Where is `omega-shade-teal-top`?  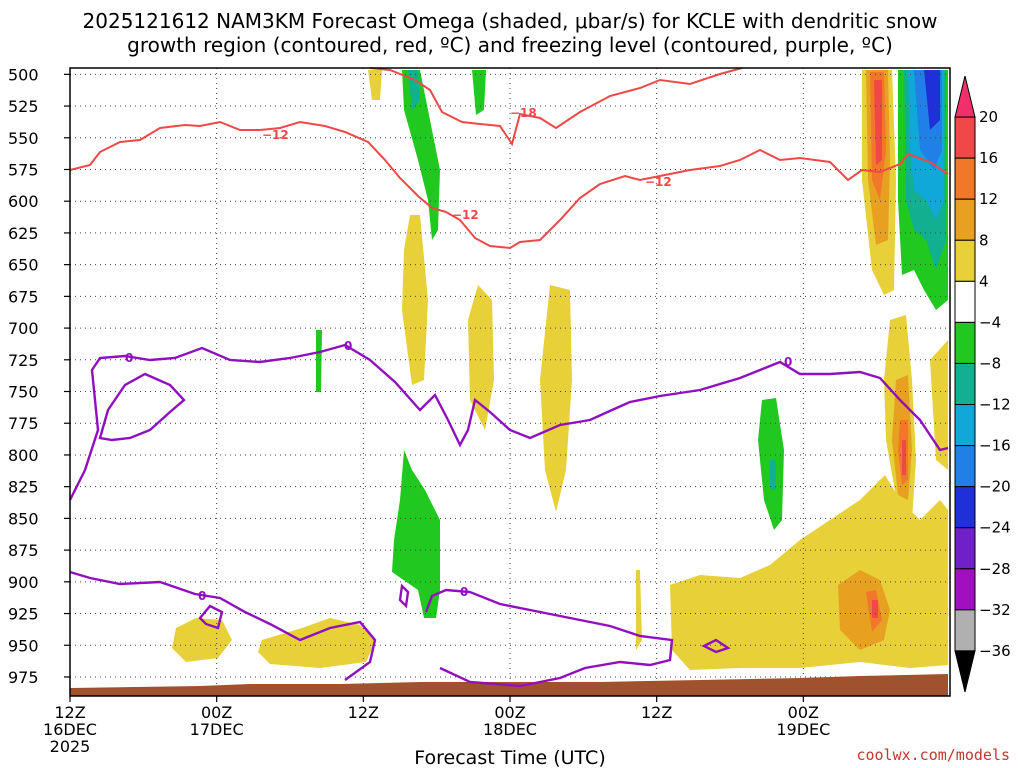
omega-shade-teal-top is located at coordinates (414, 90).